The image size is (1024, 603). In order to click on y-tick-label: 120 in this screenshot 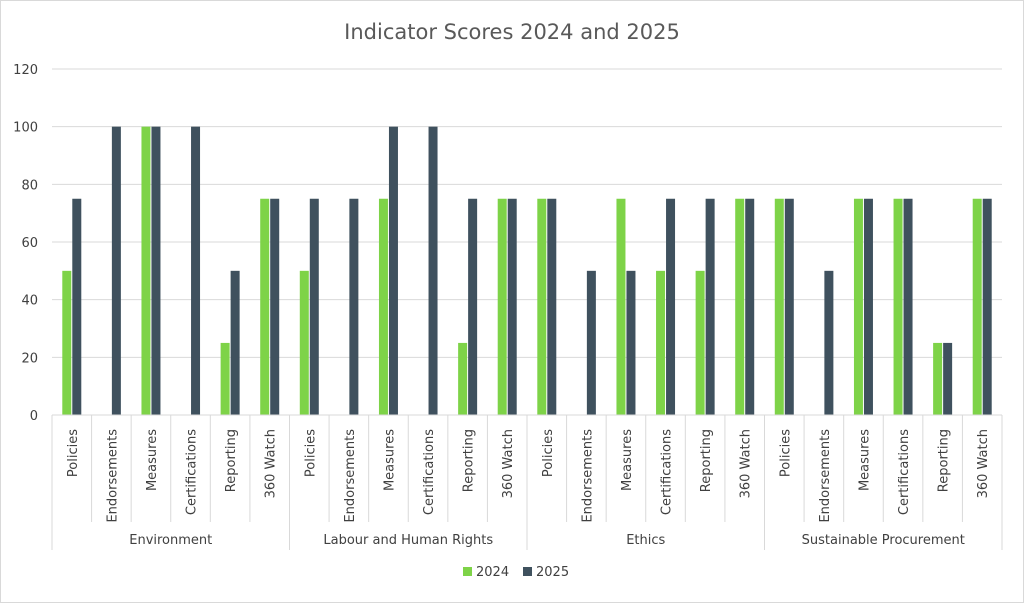, I will do `click(25, 70)`.